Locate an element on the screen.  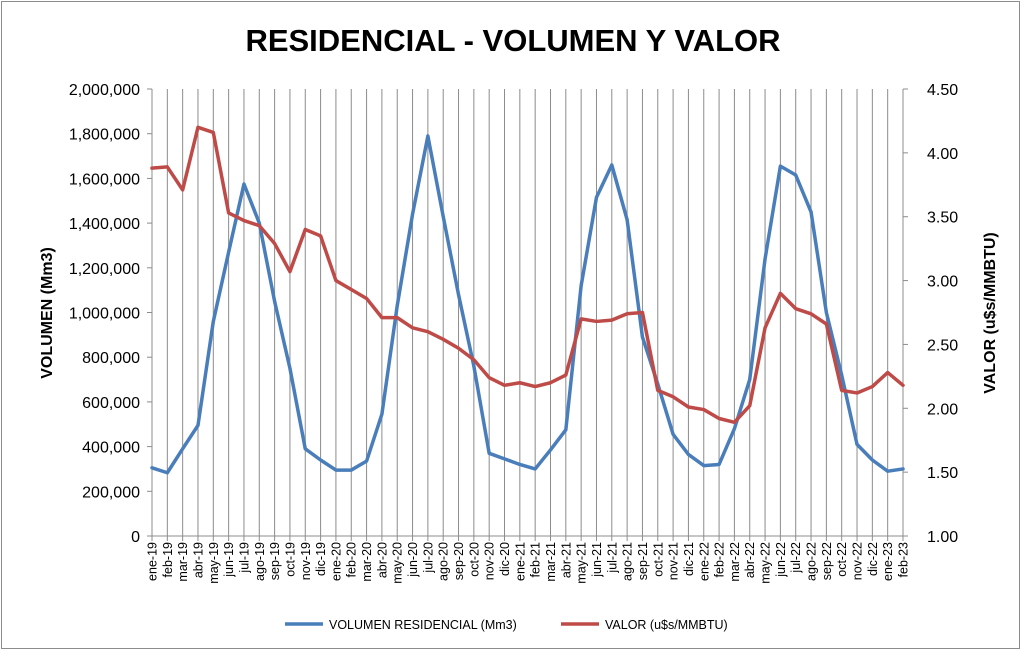
y-axis-left-label: VOLUMEN (Mm3) is located at coordinates (47, 313).